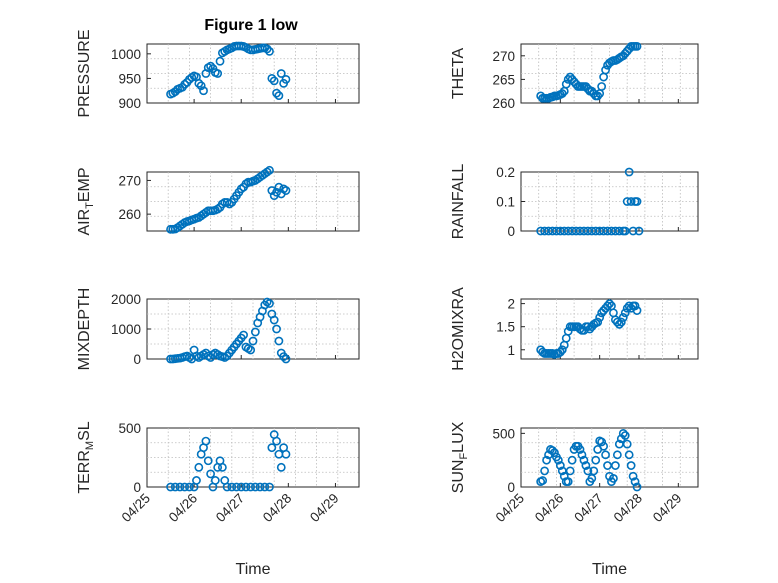 The width and height of the screenshot is (778, 583). What do you see at coordinates (277, 508) in the screenshot?
I see `x-tick-label: 04/28` at bounding box center [277, 508].